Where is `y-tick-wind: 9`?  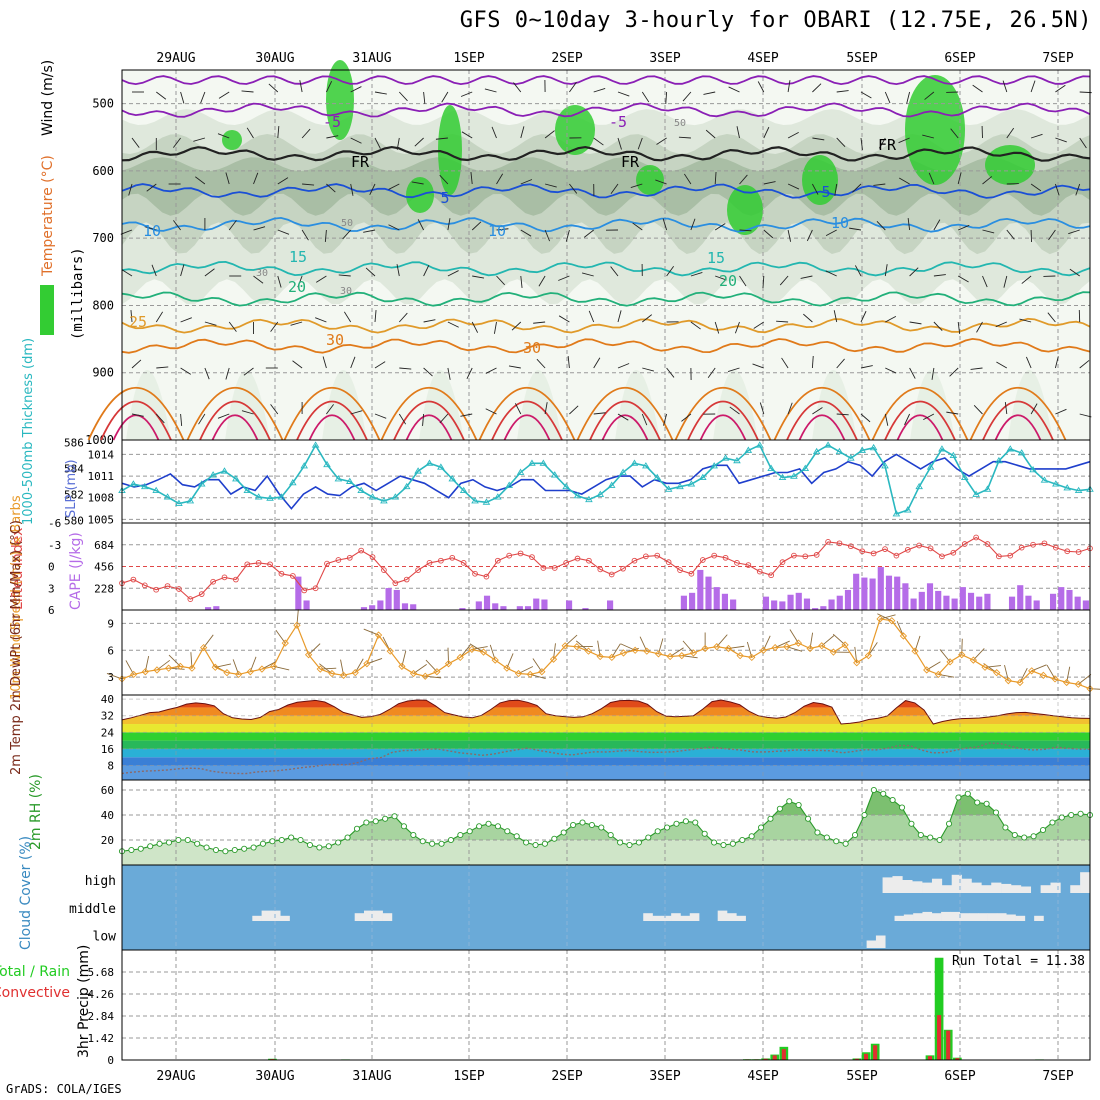 y-tick-wind: 9 is located at coordinates (110, 623).